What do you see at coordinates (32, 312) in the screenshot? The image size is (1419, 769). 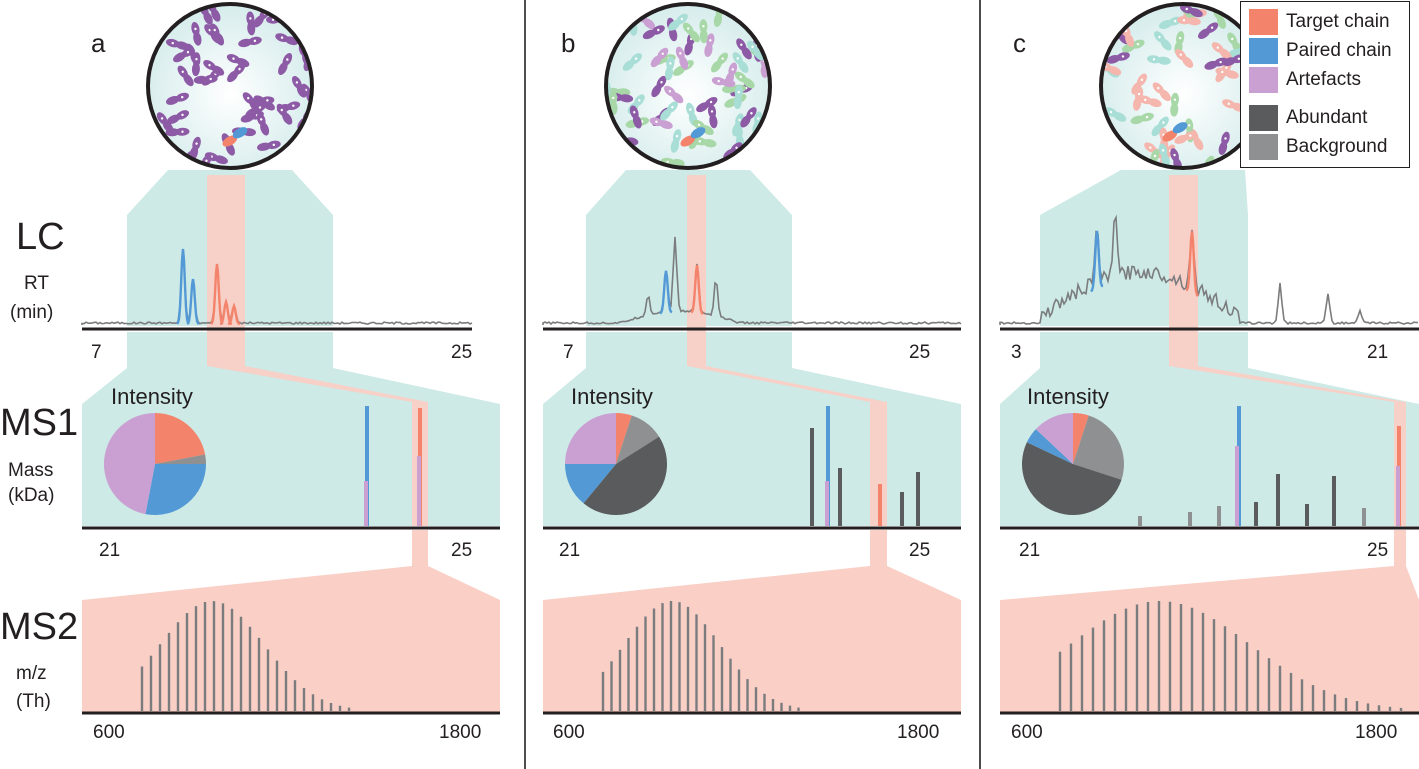 I see `lc-row-unit-2: (min)` at bounding box center [32, 312].